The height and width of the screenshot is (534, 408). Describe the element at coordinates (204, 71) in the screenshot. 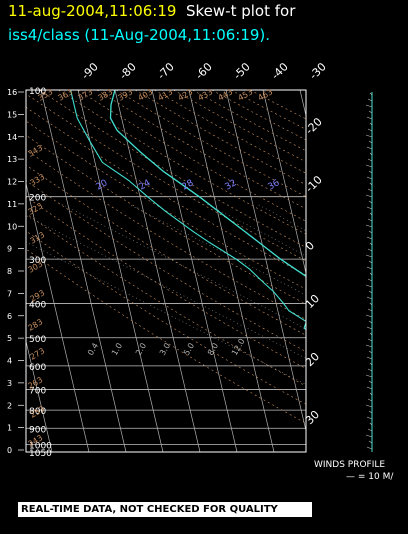

I see `isotherm-top-label: -60` at that location.